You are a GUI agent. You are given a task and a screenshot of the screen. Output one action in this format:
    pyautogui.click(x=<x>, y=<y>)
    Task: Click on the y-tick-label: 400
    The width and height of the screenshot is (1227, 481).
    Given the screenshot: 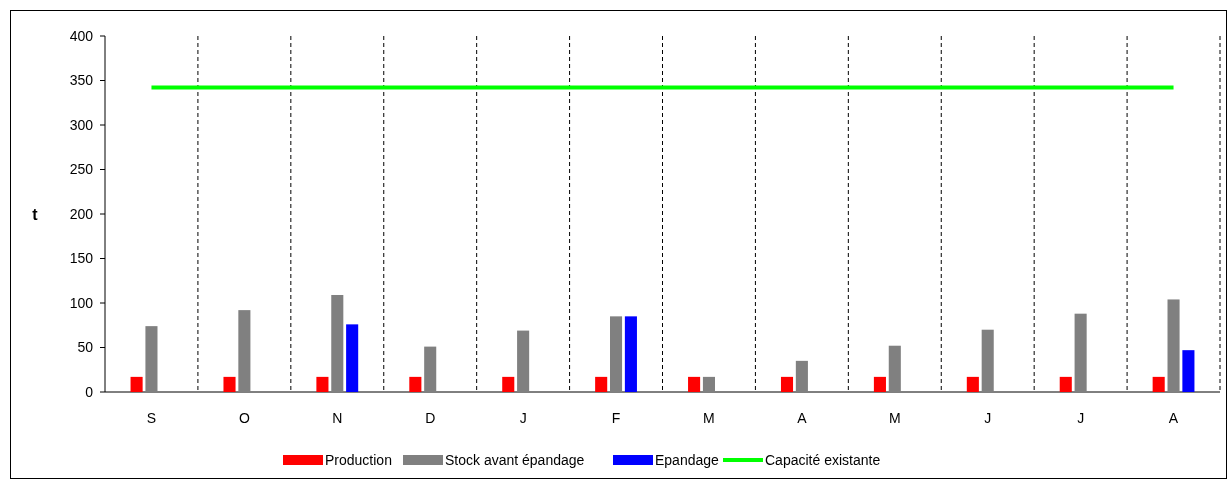 What is the action you would take?
    pyautogui.click(x=81, y=35)
    